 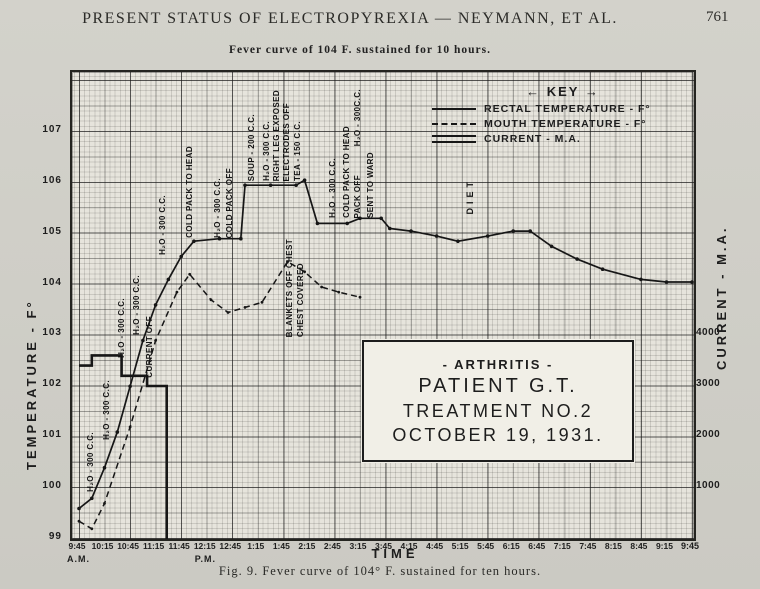 What do you see at coordinates (498, 385) in the screenshot?
I see `patient-label: PATIENT G.T.` at bounding box center [498, 385].